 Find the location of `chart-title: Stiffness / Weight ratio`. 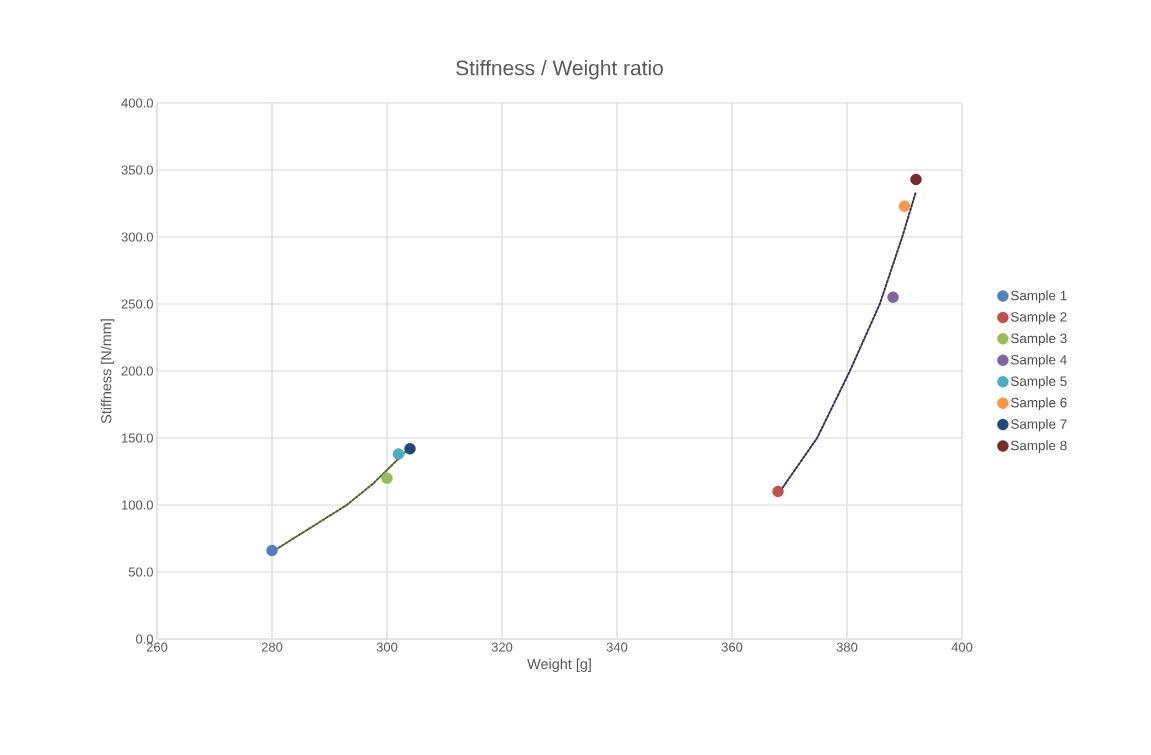

chart-title: Stiffness / Weight ratio is located at coordinates (559, 70).